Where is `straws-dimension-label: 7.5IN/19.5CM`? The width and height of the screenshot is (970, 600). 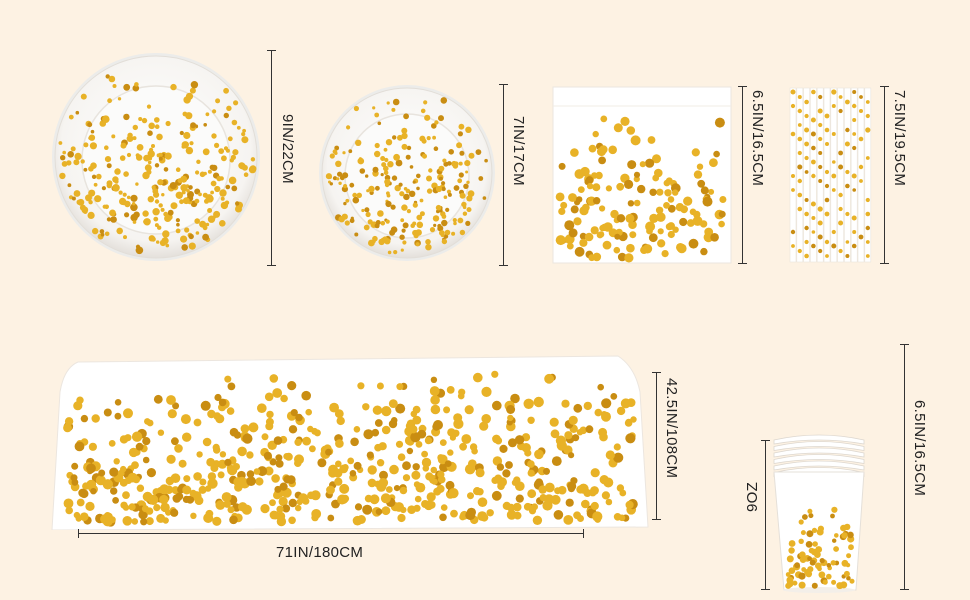 straws-dimension-label: 7.5IN/19.5CM is located at coordinates (899, 138).